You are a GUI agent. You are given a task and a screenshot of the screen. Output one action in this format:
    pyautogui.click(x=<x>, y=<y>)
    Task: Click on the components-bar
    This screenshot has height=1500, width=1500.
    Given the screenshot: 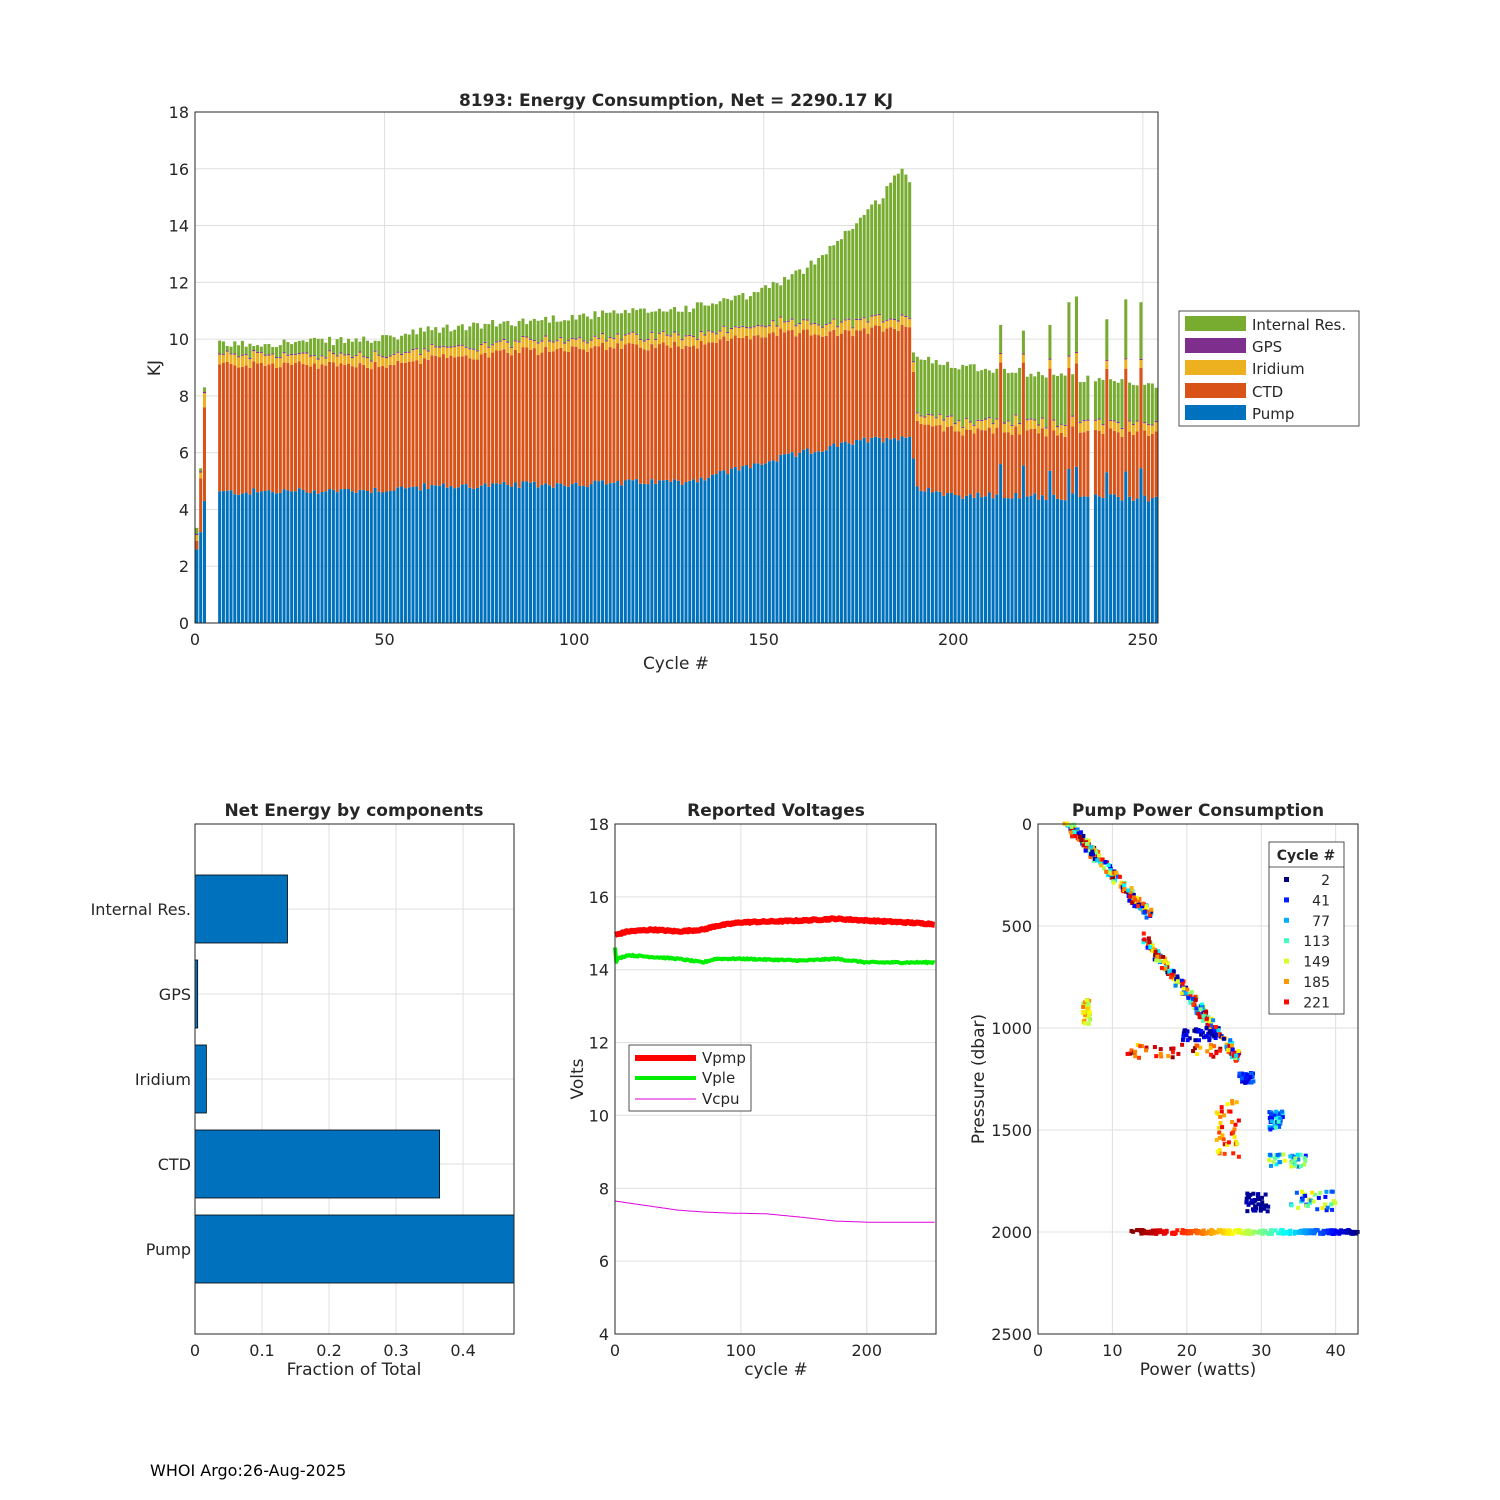 What is the action you would take?
    pyautogui.click(x=241, y=909)
    